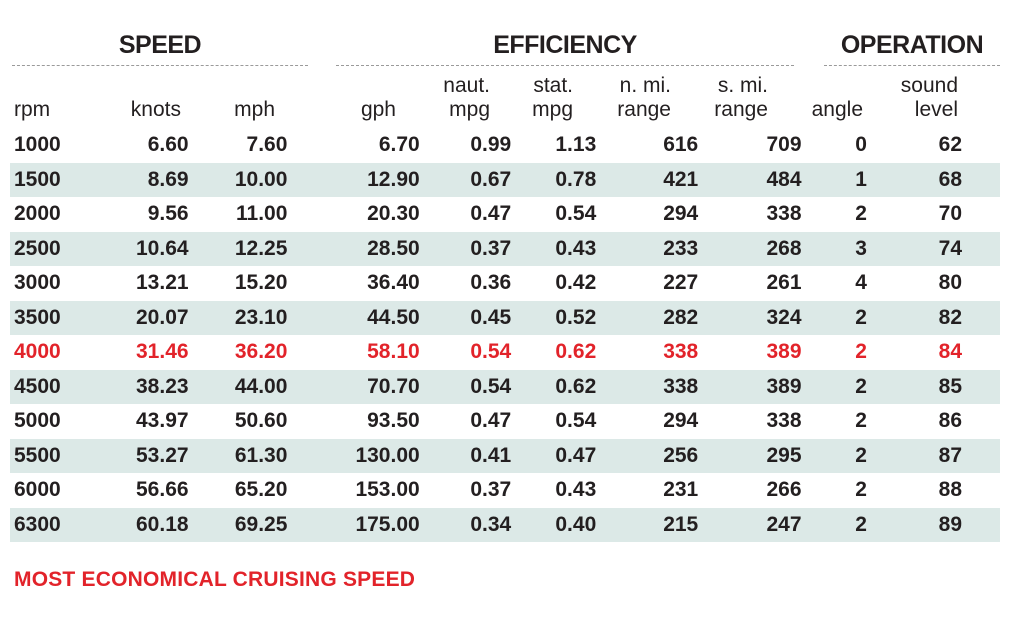  I want to click on cell-rpm: 2000, so click(37, 214).